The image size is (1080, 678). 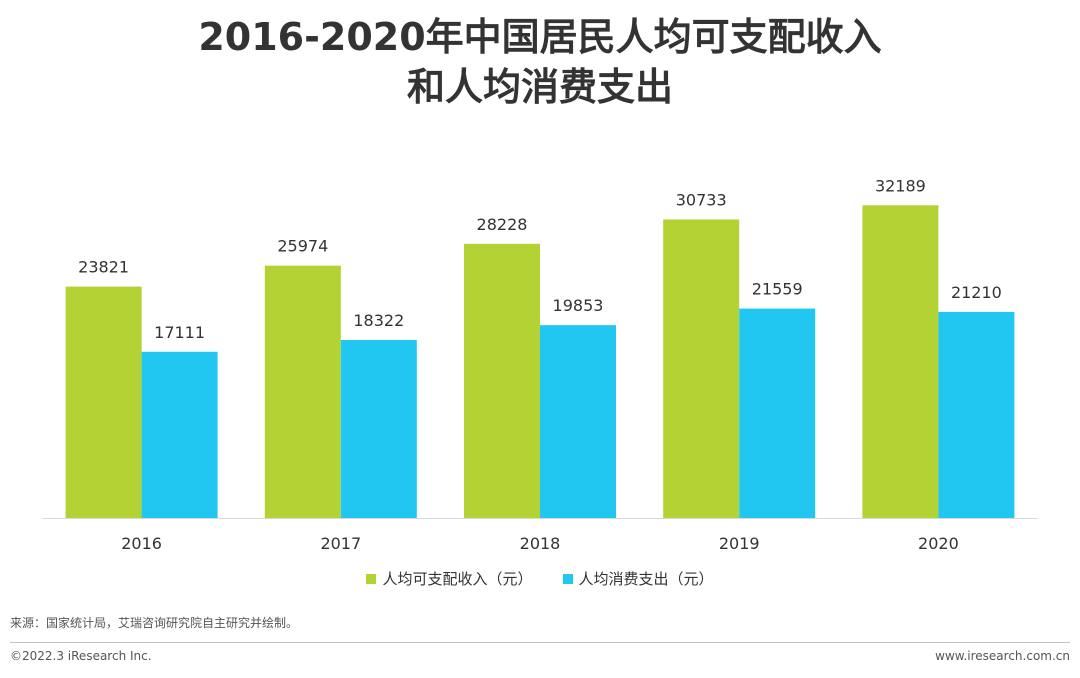 I want to click on legend-label-income: 人均可支配收入（元）, so click(x=457, y=579).